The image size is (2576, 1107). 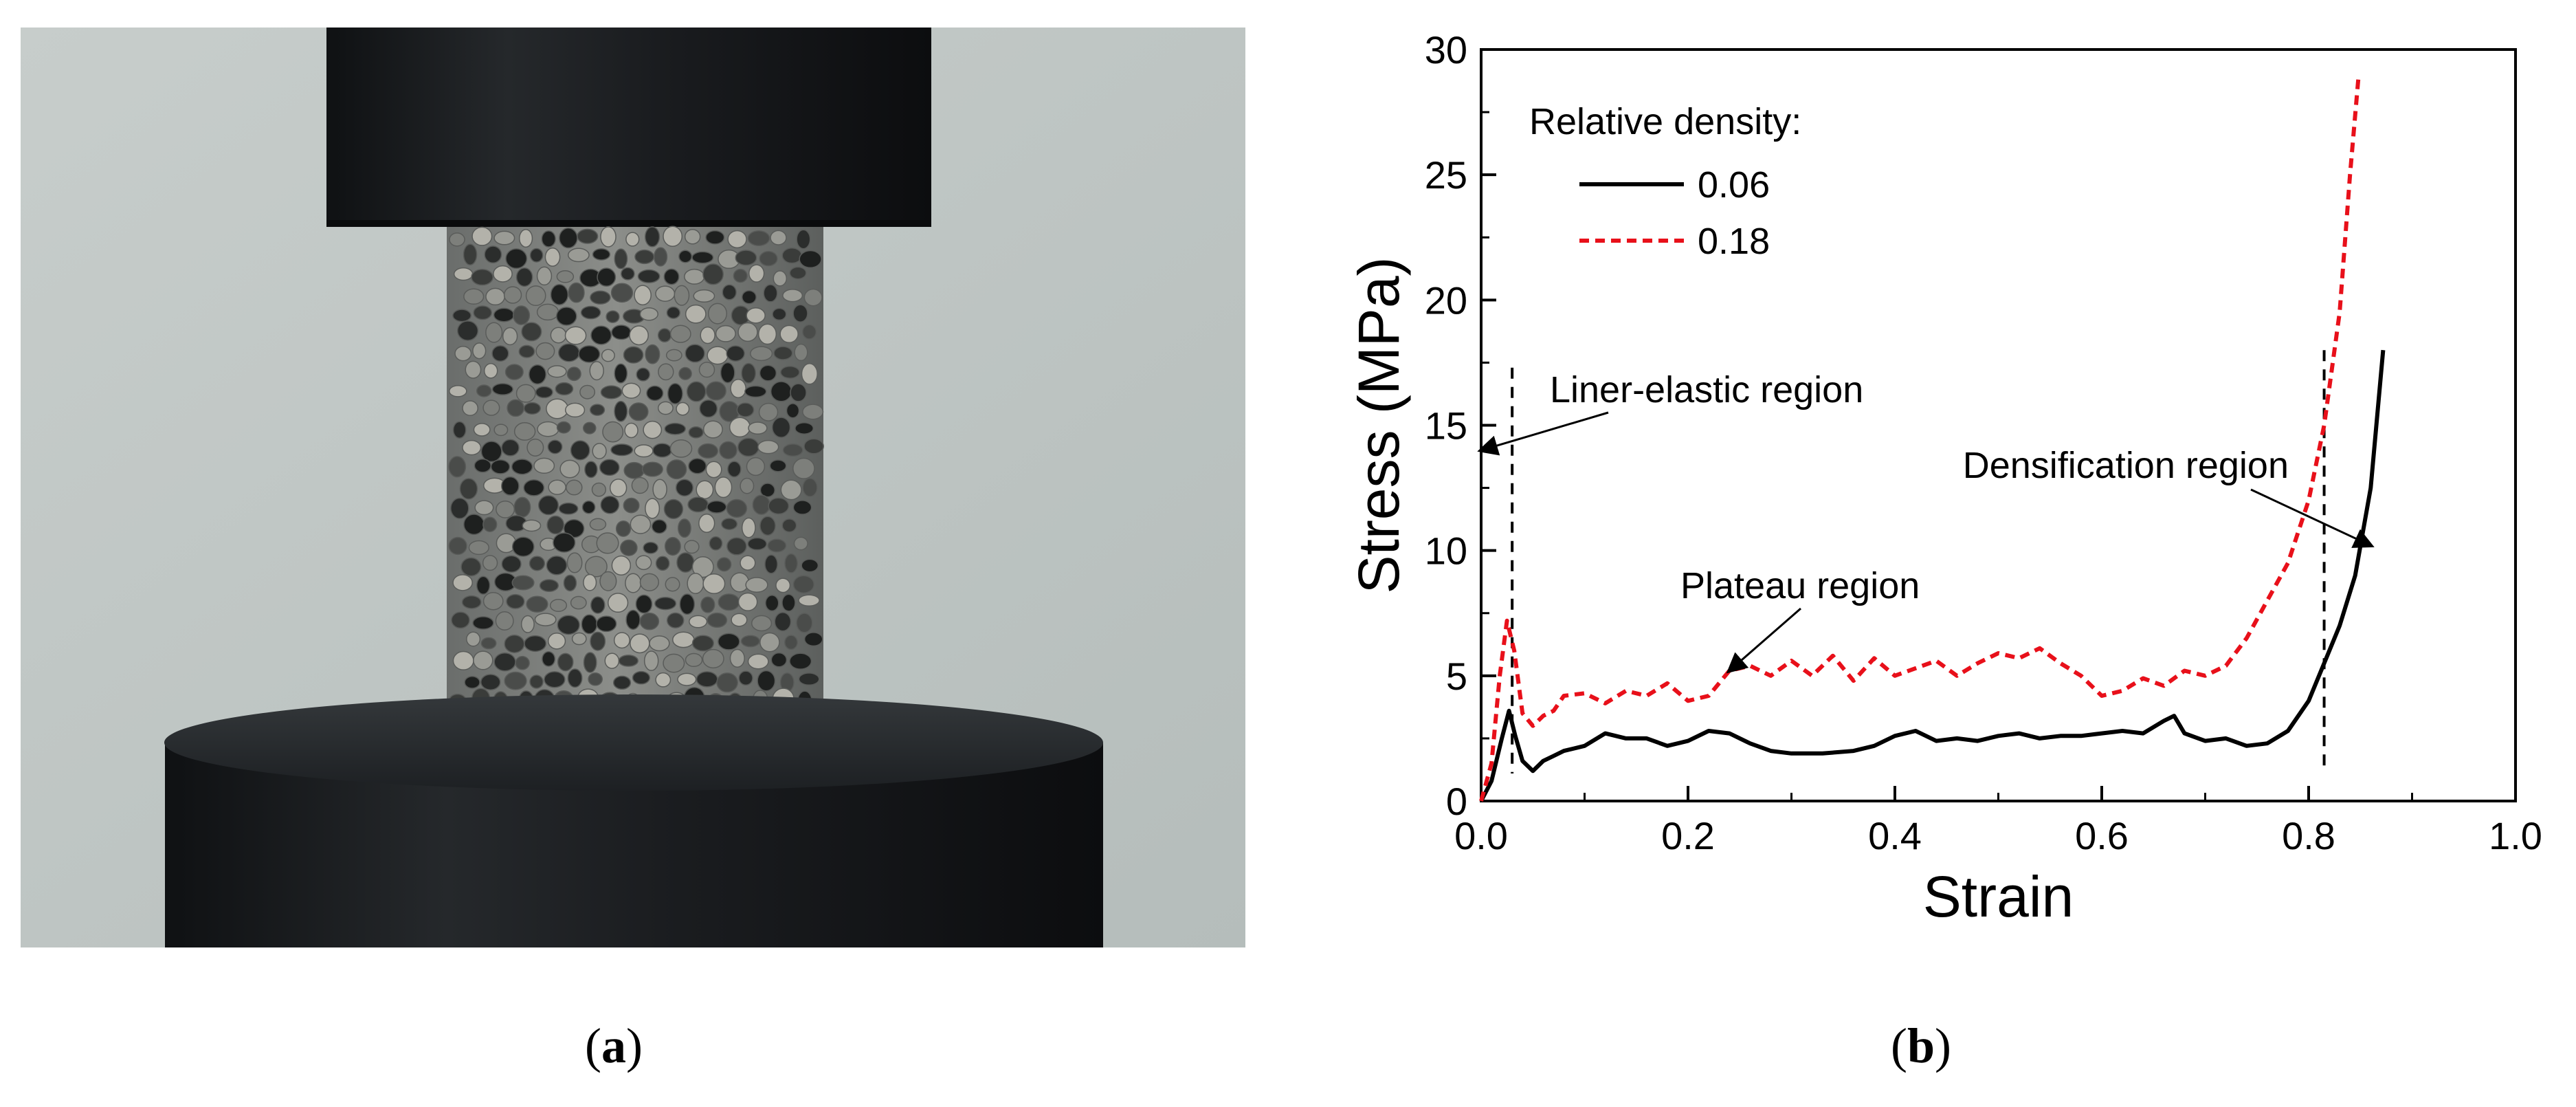 I want to click on legend-label: 0.18, so click(x=1734, y=241).